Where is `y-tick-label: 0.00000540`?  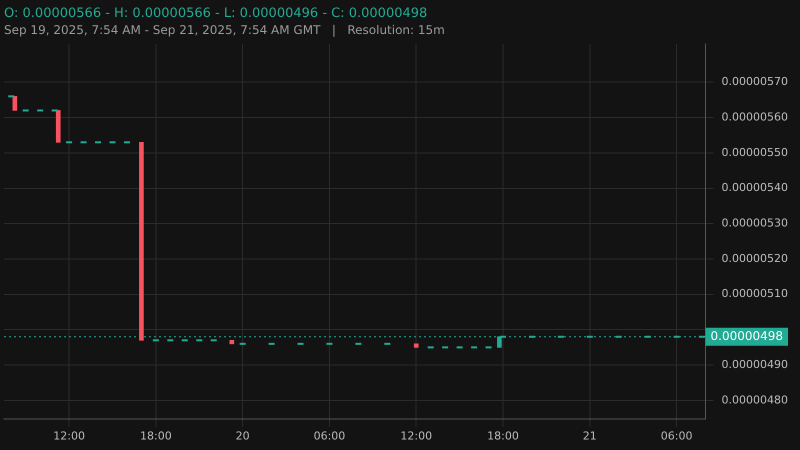 y-tick-label: 0.00000540 is located at coordinates (755, 187).